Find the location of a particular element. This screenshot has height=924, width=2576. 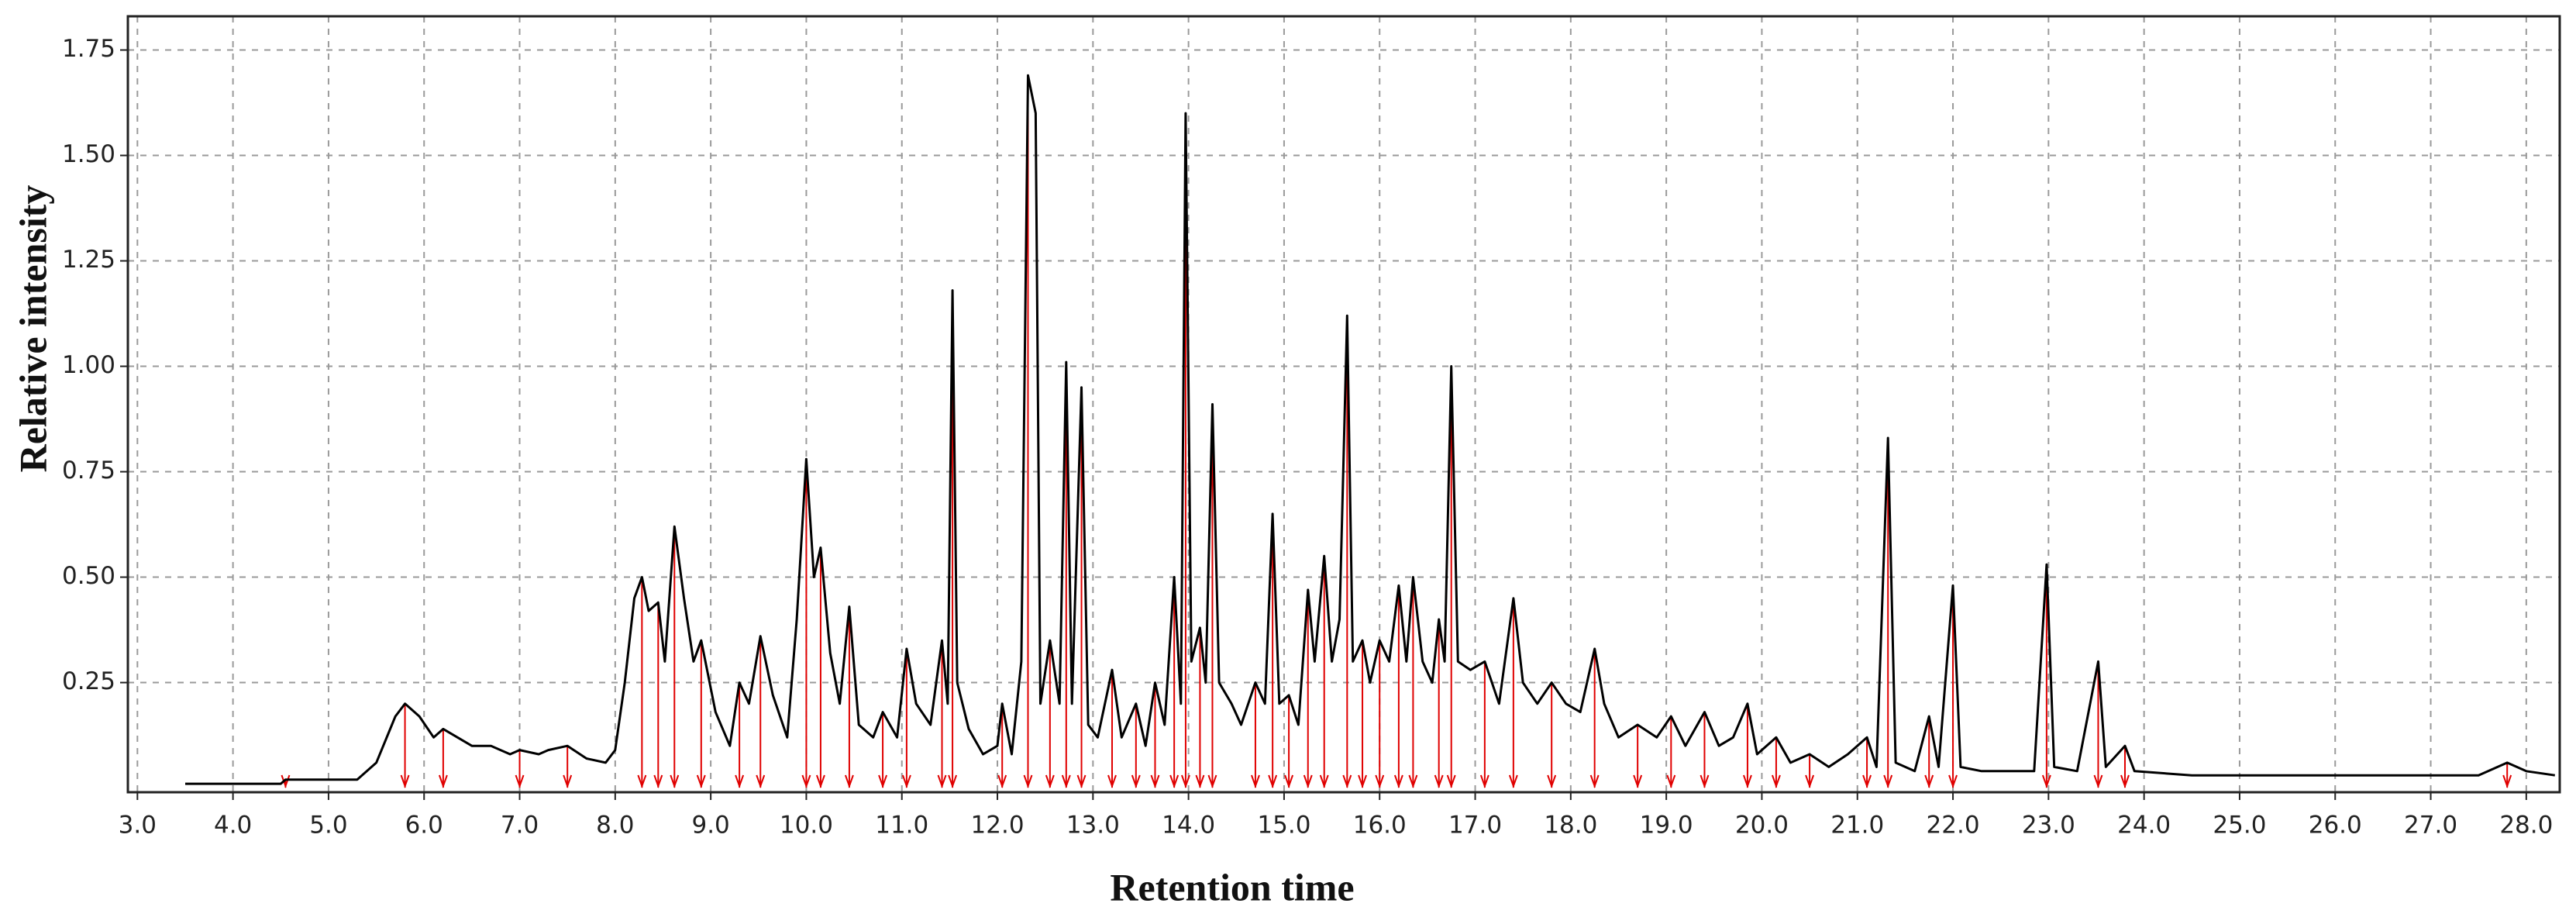

y-tick-label: 1.00 is located at coordinates (88, 365).